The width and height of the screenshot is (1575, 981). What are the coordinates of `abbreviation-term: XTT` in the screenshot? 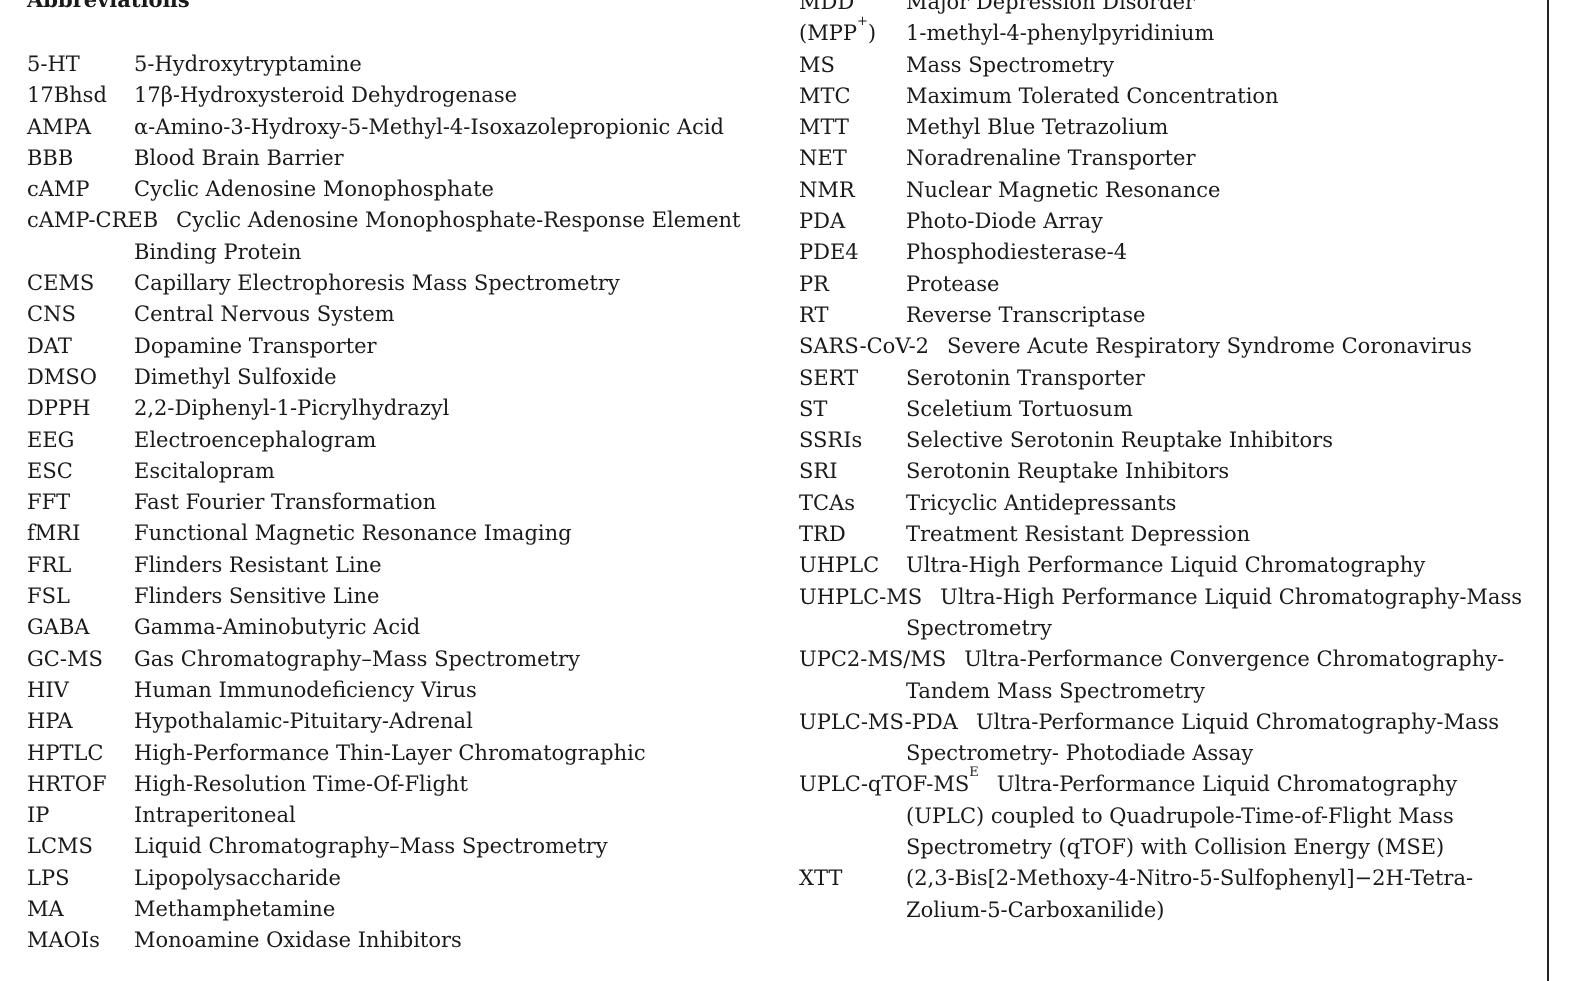 It's located at (820, 878).